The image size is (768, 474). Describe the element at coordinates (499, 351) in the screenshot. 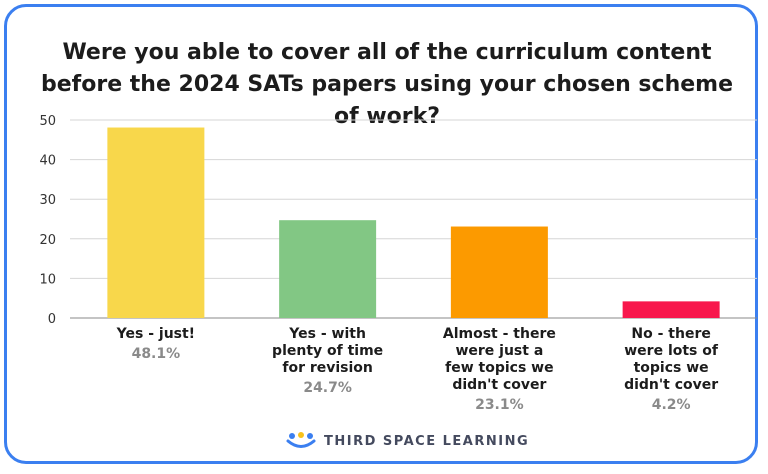

I see `category-label: were just a` at that location.